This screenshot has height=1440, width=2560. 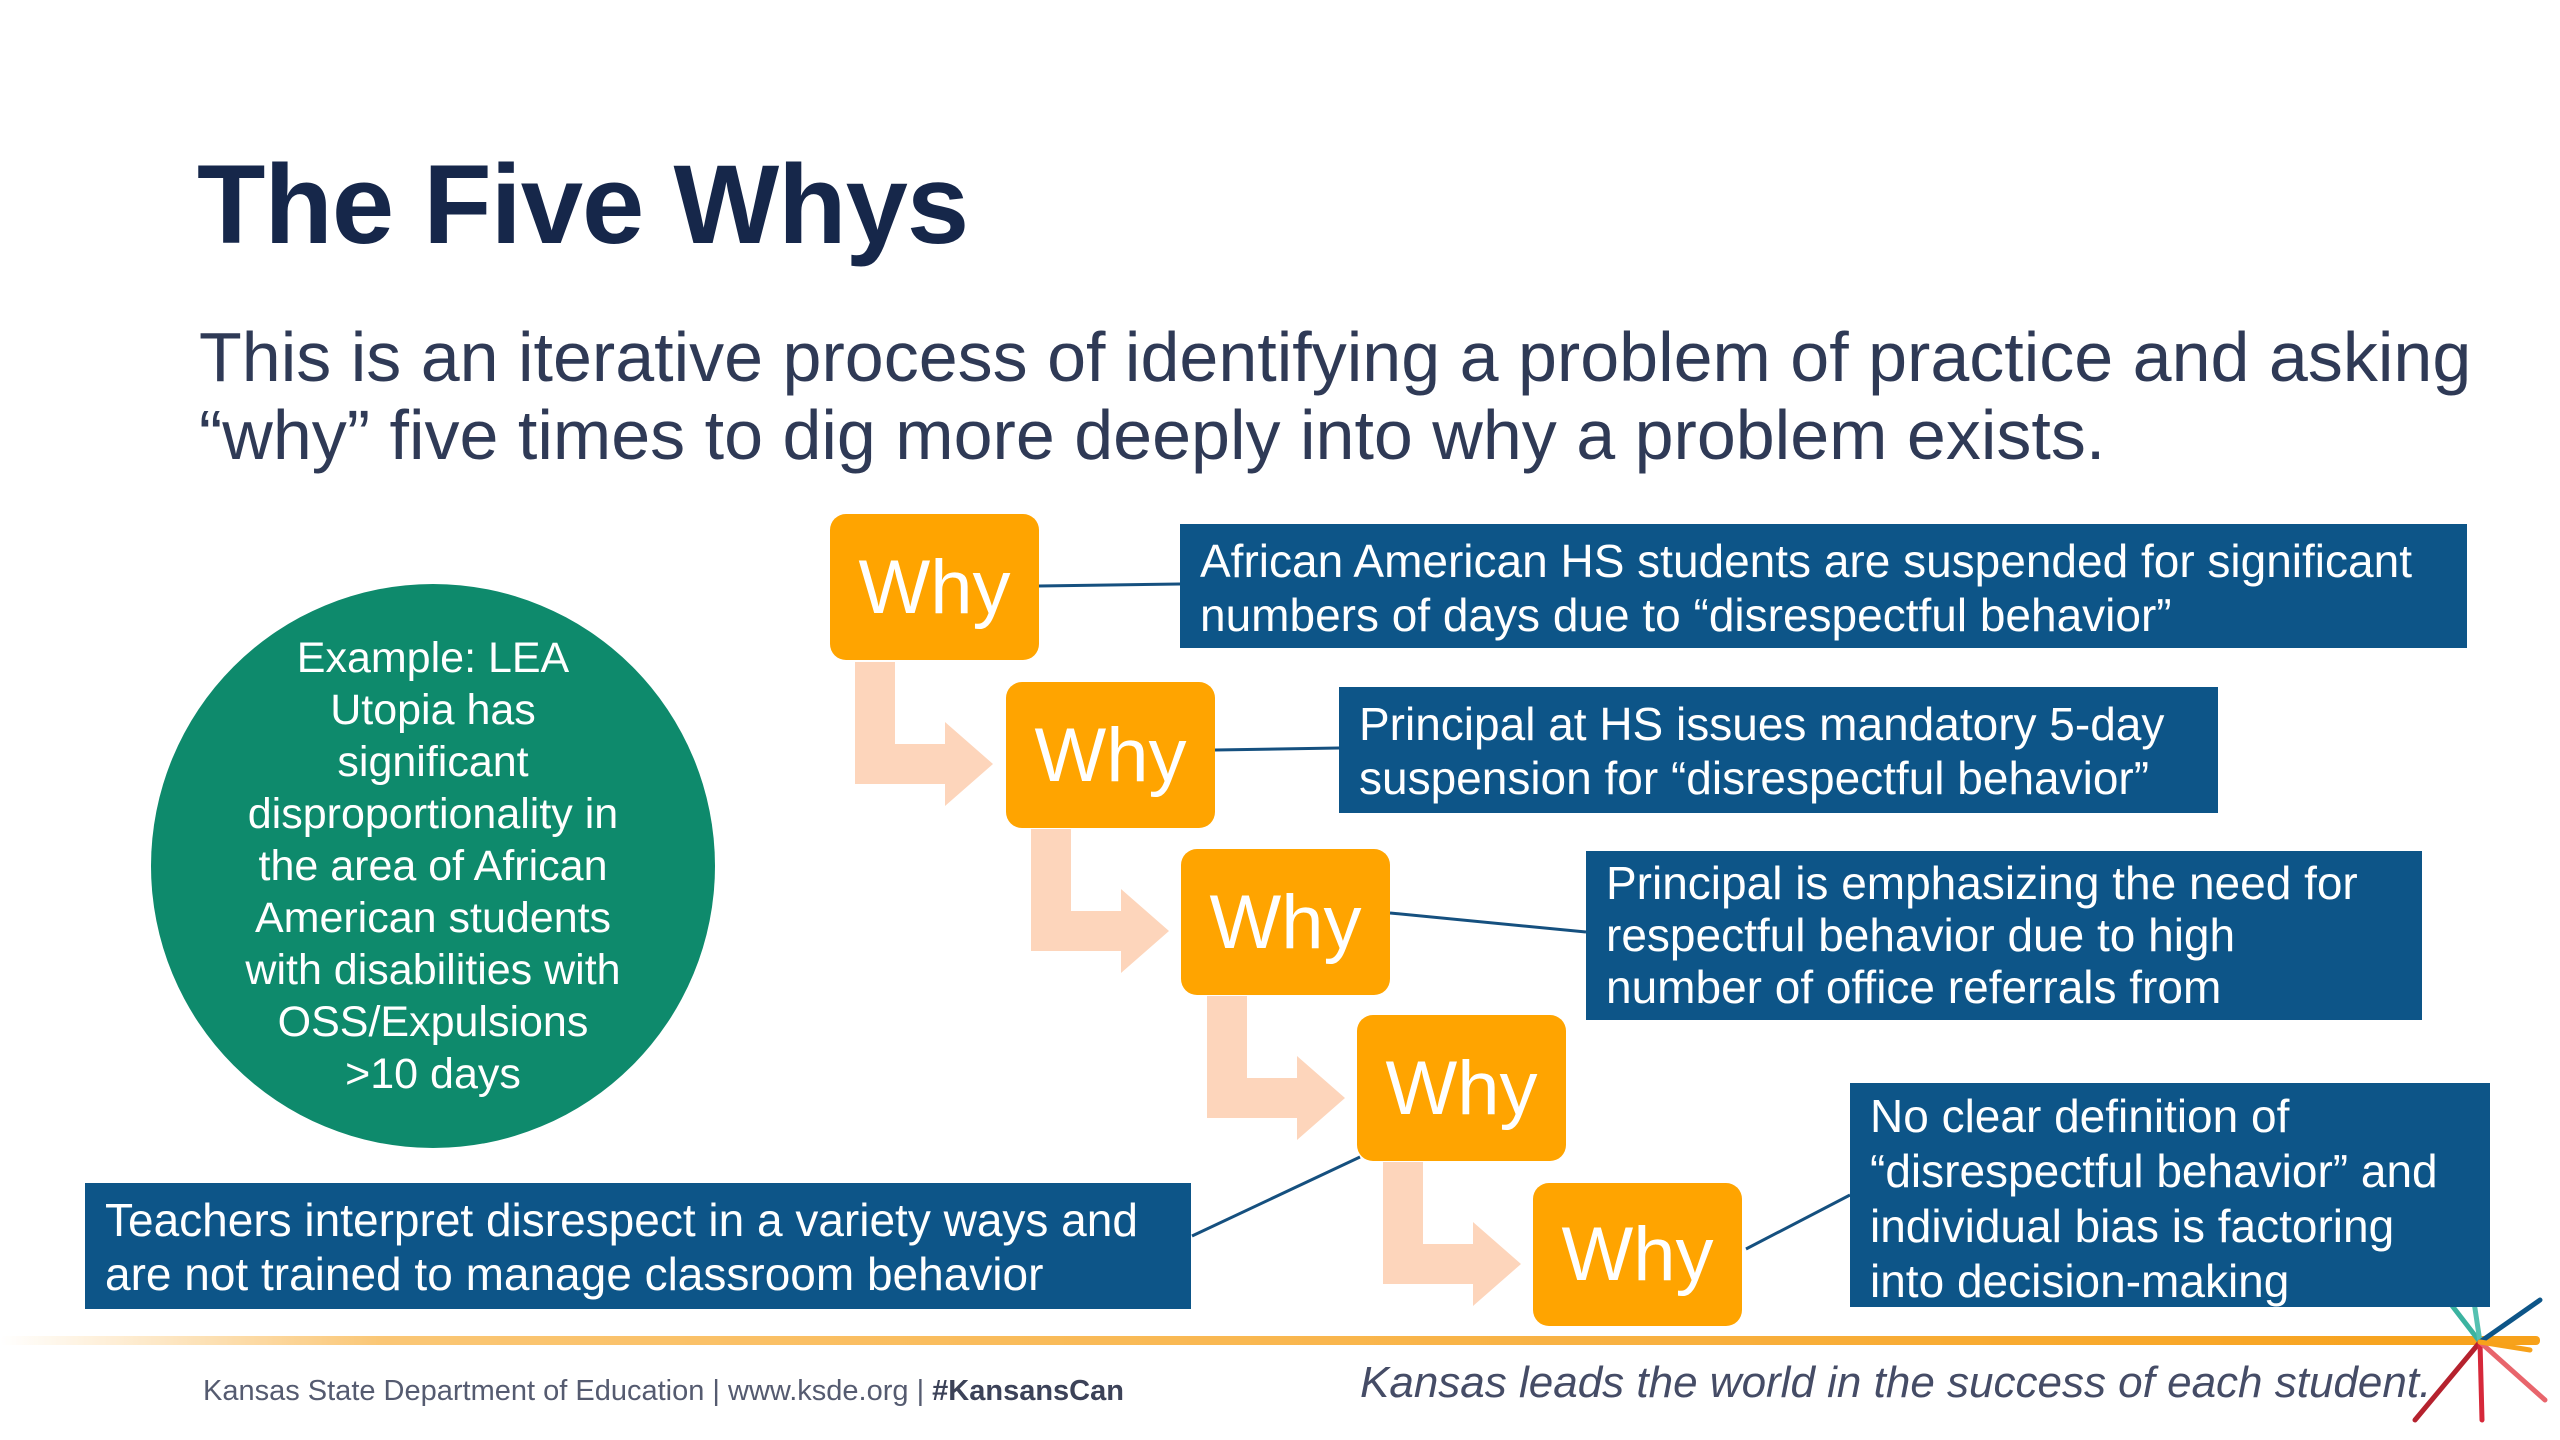 I want to click on why-box-5: Why, so click(x=1637, y=1254).